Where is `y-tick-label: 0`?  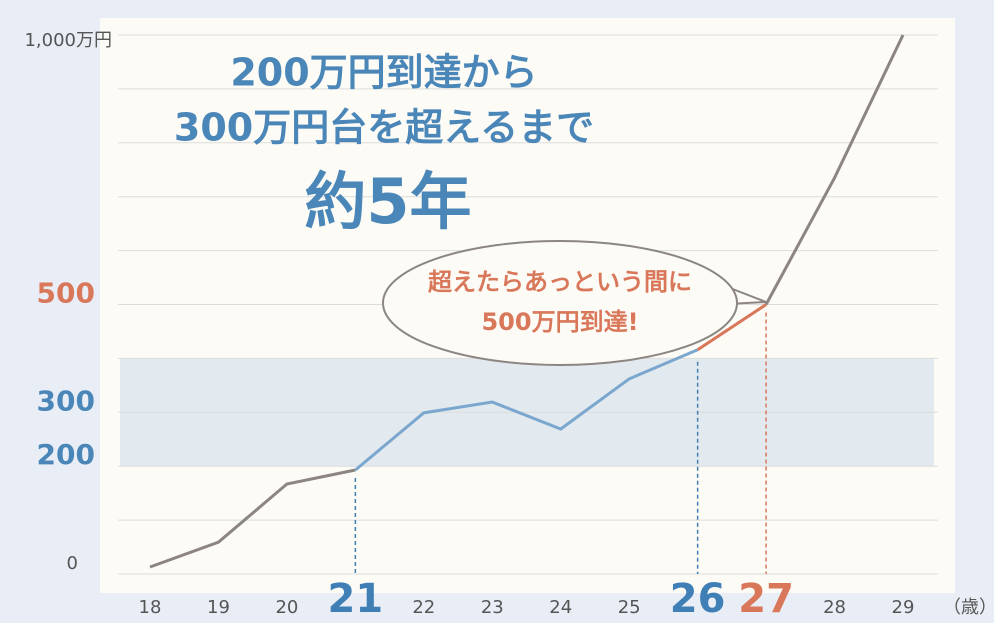
y-tick-label: 0 is located at coordinates (72, 563).